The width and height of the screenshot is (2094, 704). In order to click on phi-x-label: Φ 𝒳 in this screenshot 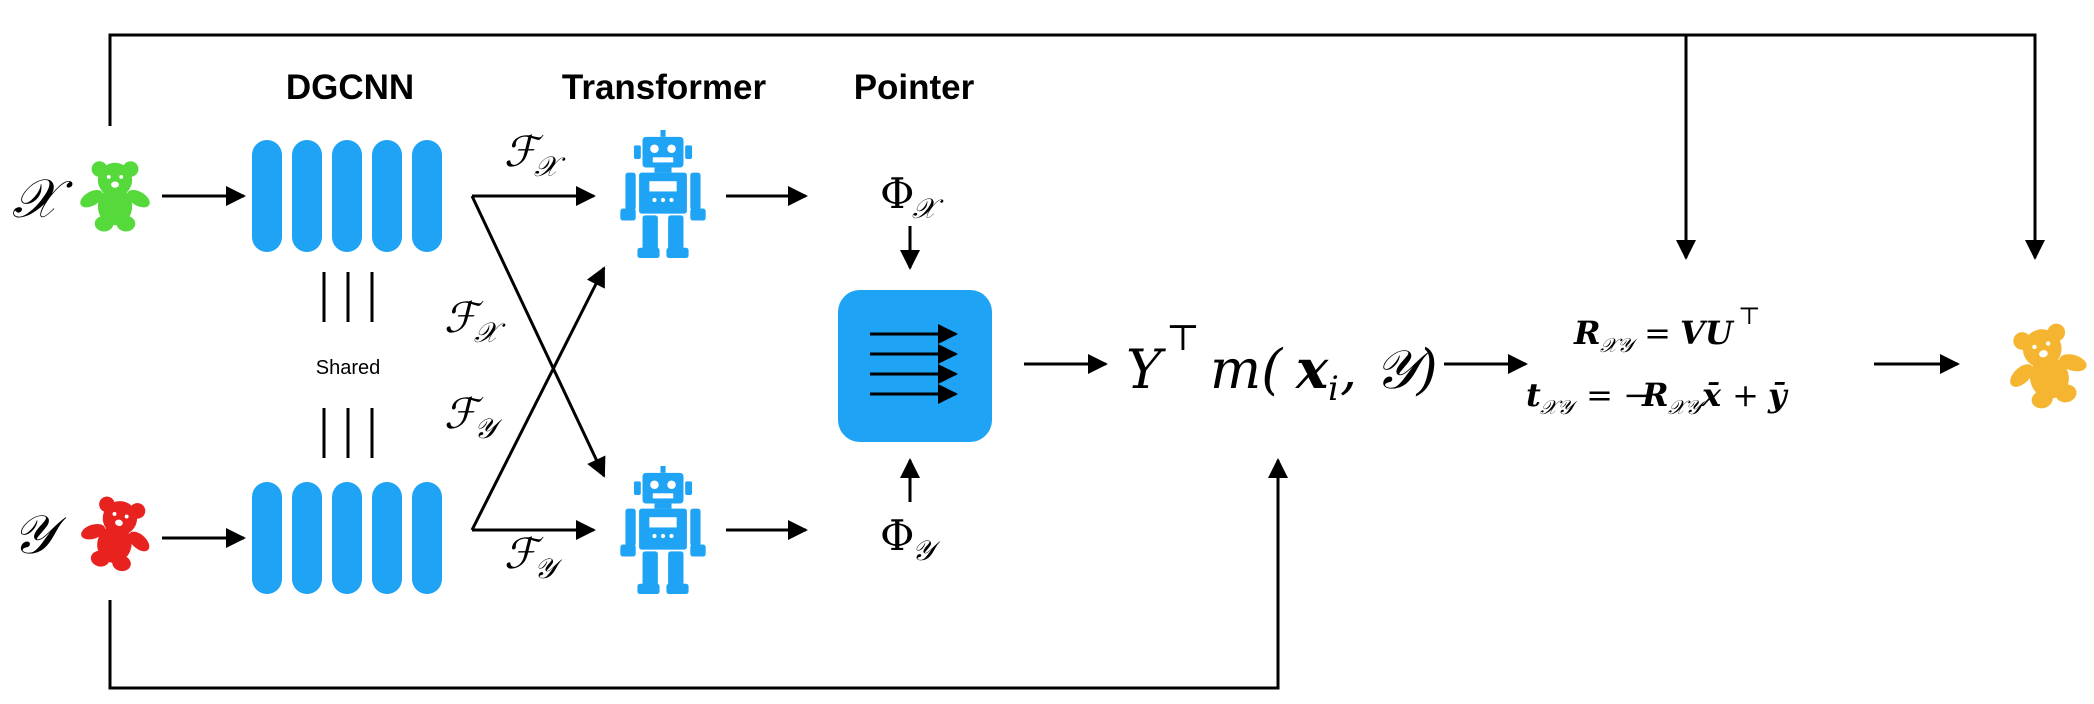, I will do `click(912, 197)`.